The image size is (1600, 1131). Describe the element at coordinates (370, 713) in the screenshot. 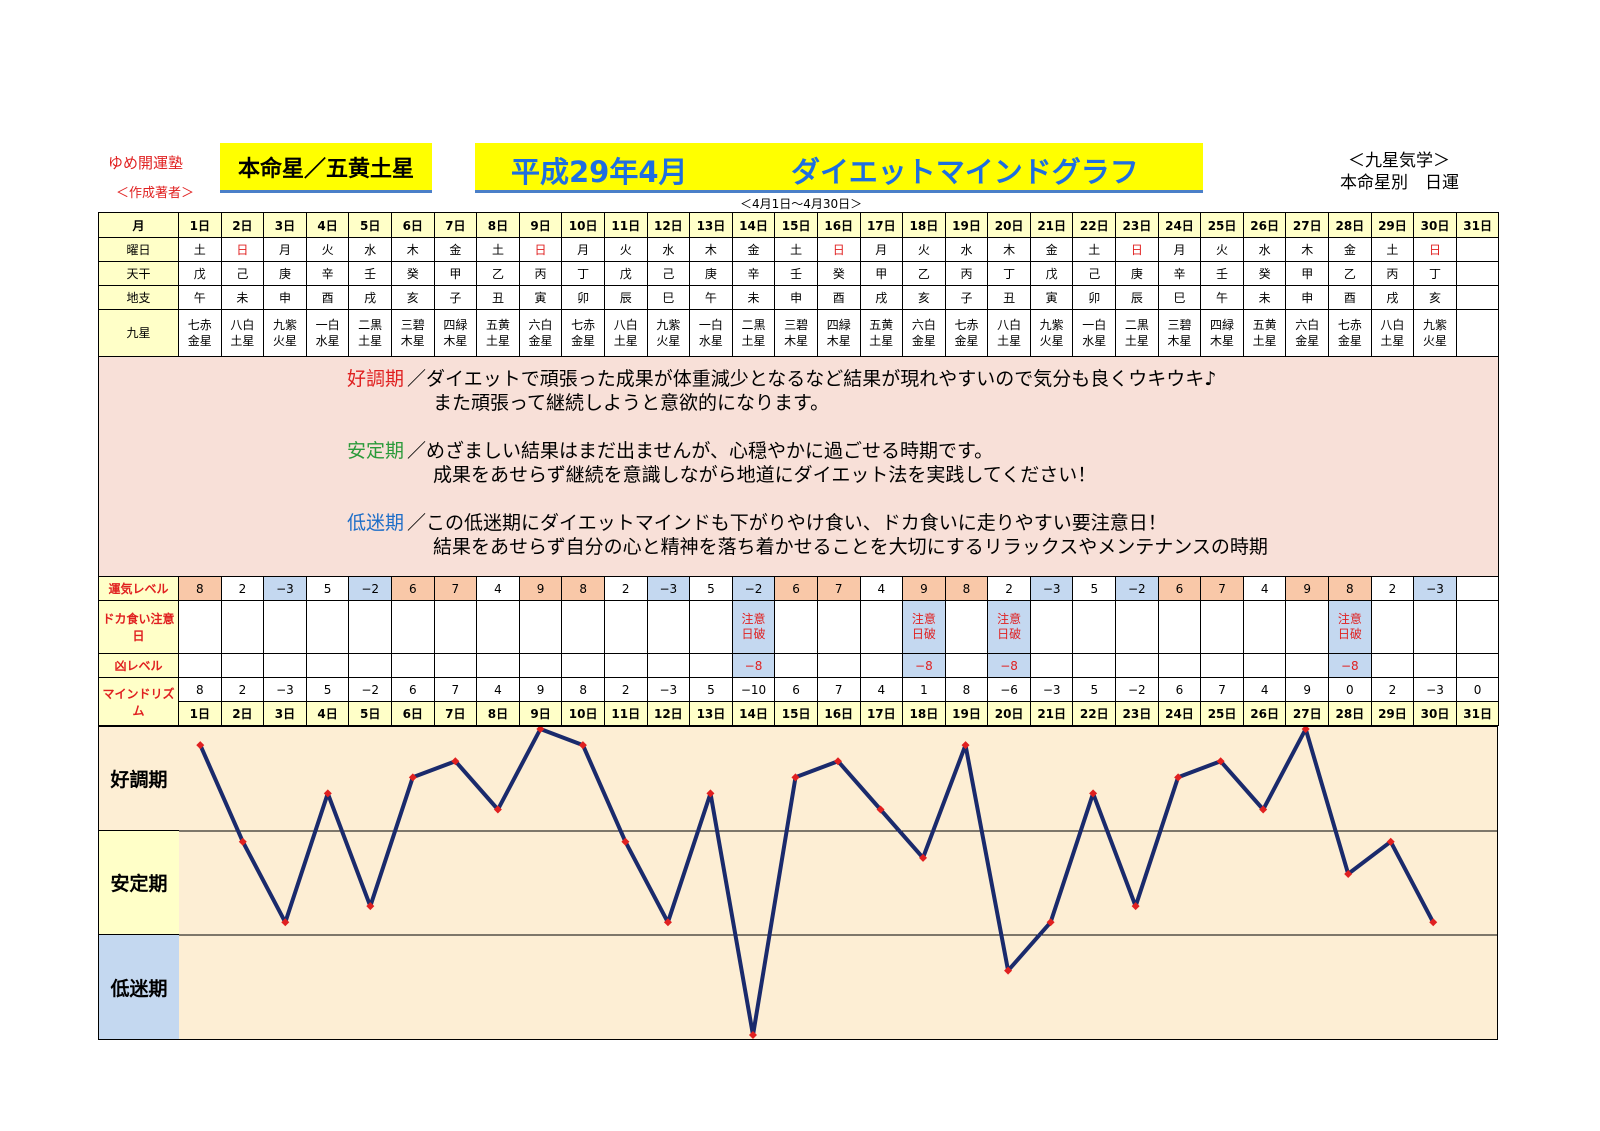

I see `day-footer: 5日` at that location.